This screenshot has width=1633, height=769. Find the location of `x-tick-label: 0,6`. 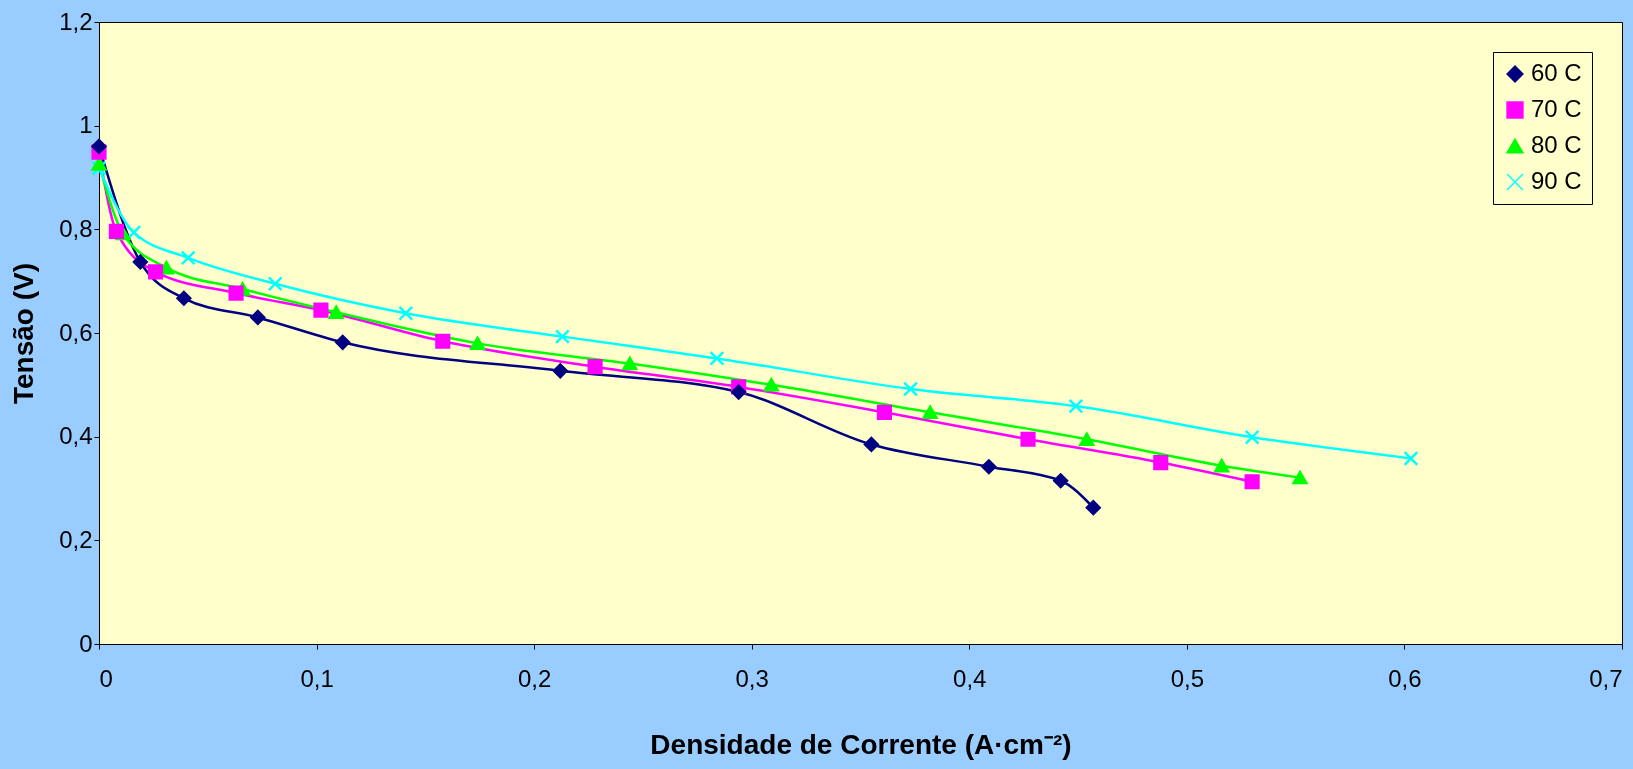

x-tick-label: 0,6 is located at coordinates (1405, 678).